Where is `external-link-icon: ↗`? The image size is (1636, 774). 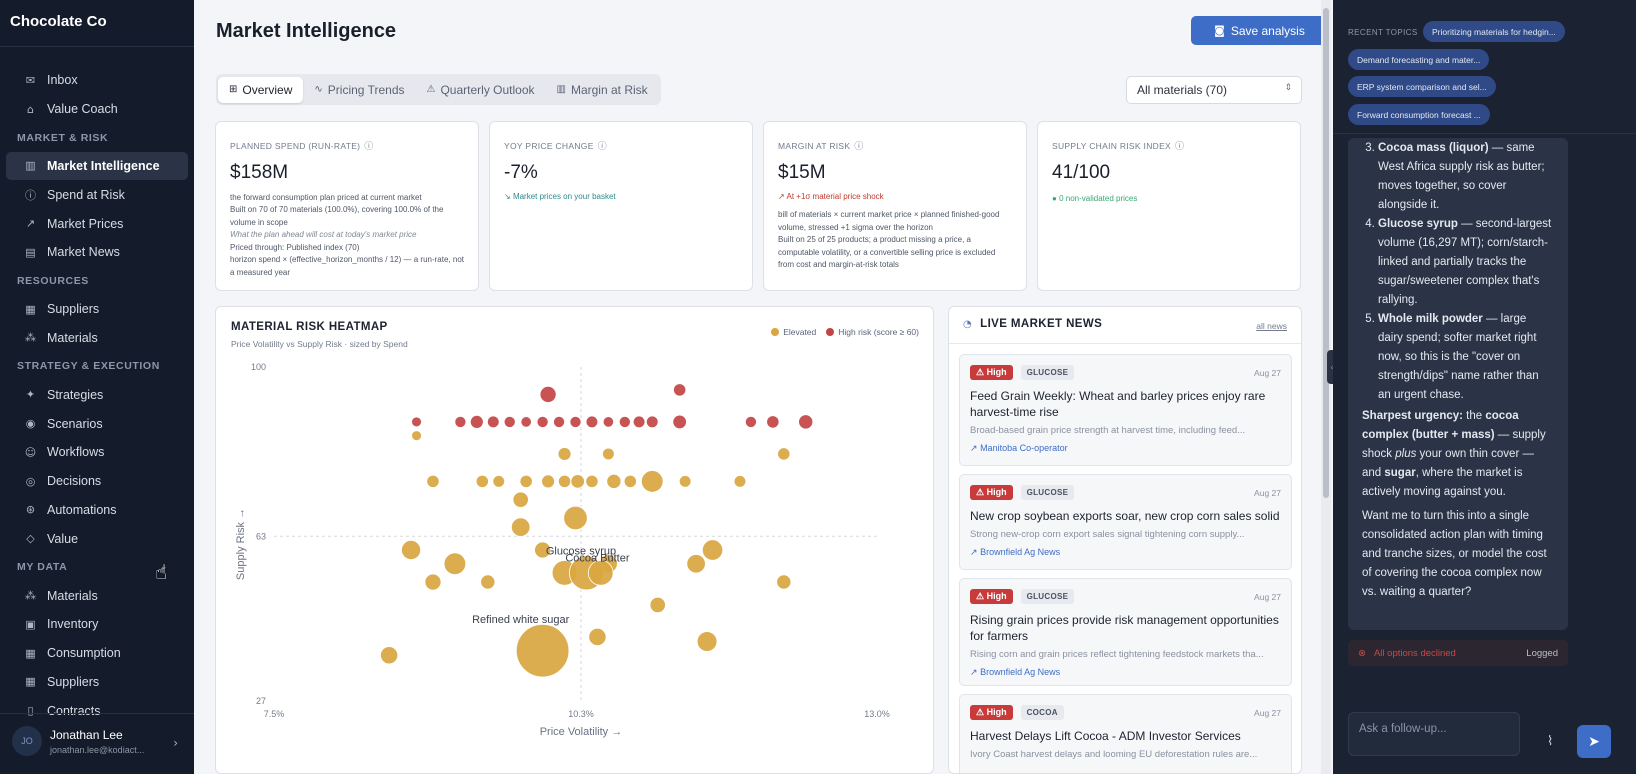
external-link-icon: ↗ is located at coordinates (974, 673).